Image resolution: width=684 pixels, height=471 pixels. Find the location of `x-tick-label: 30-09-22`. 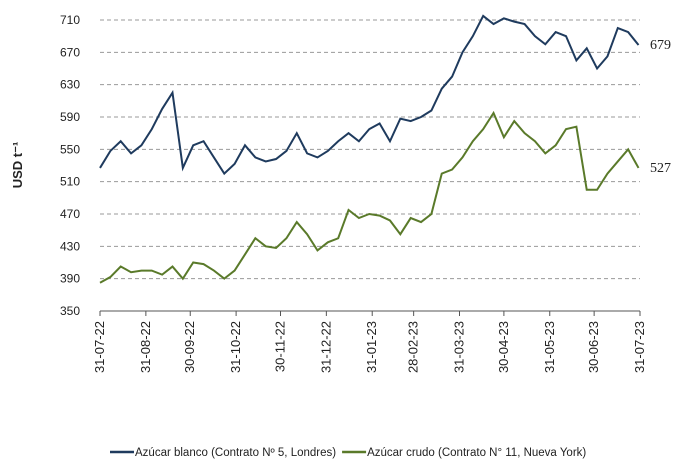

x-tick-label: 30-09-22 is located at coordinates (189, 347).